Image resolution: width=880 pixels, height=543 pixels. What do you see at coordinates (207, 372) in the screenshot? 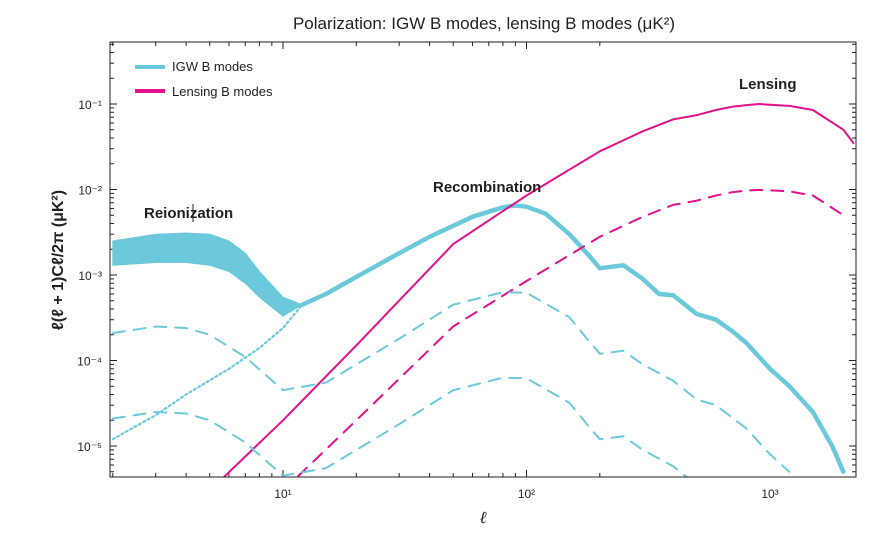
I see `series-igw-dotted` at bounding box center [207, 372].